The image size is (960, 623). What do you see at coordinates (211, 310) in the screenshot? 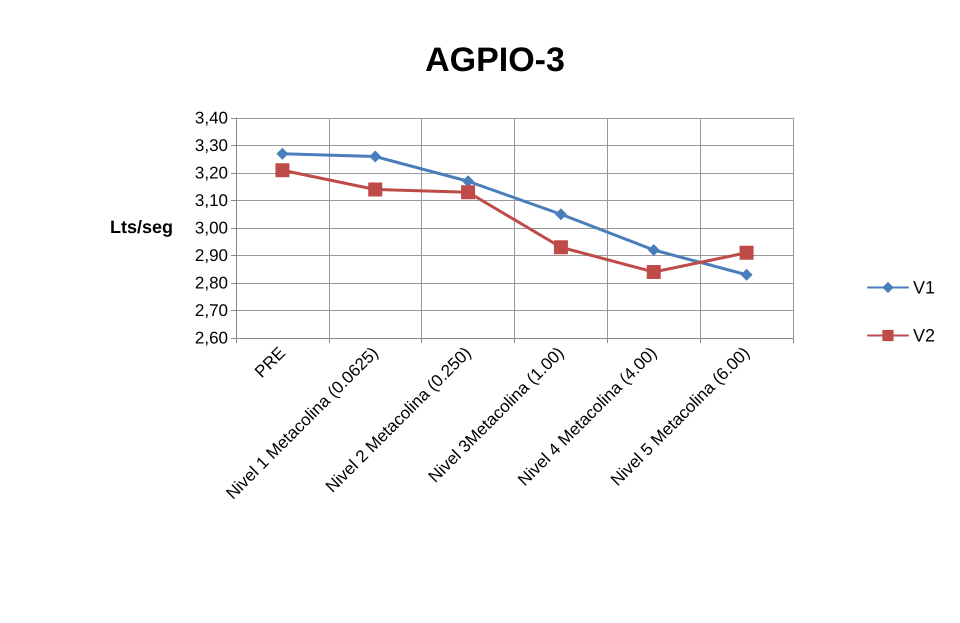
I see `y-tick-label: 2,70` at bounding box center [211, 310].